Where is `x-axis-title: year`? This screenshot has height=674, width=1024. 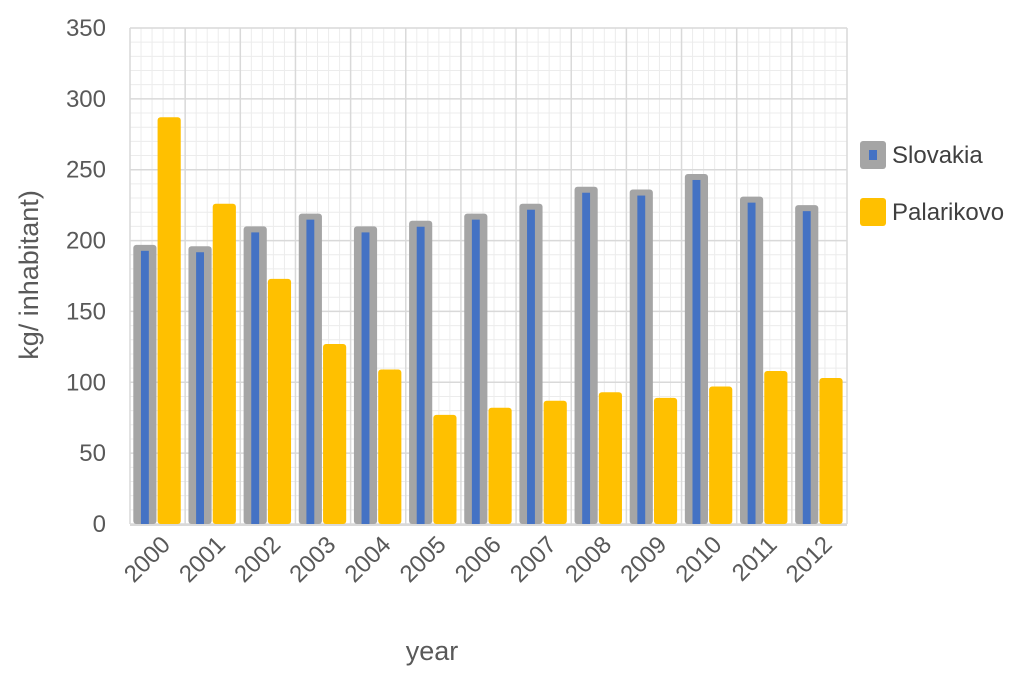 x-axis-title: year is located at coordinates (432, 651).